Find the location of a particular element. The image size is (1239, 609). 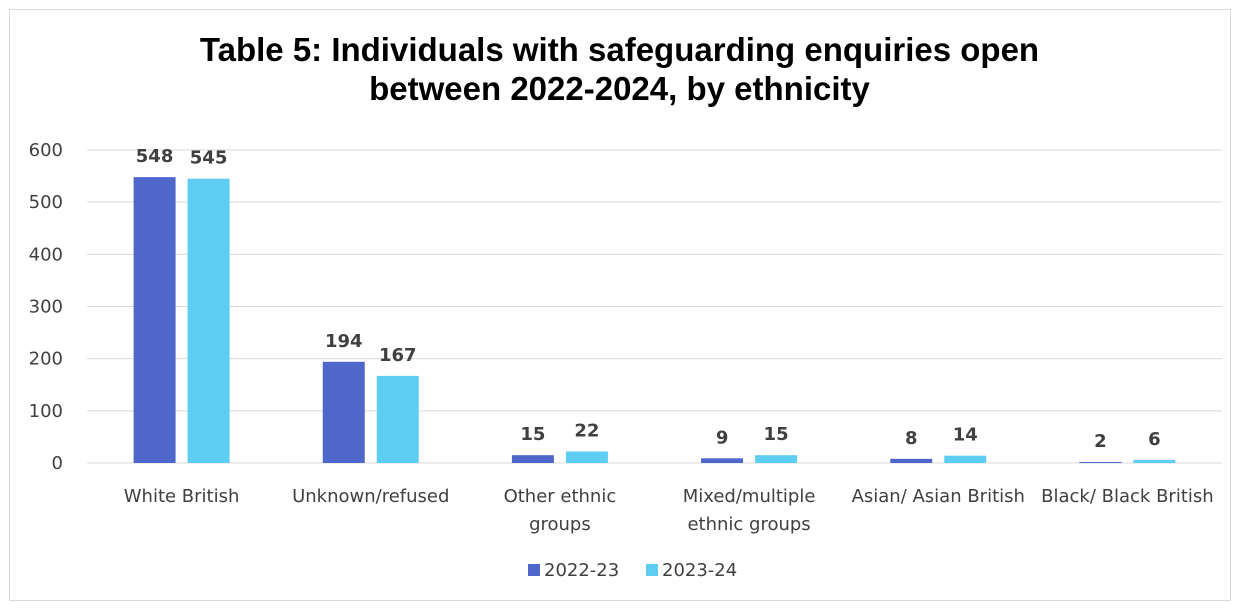

data-label: 22 is located at coordinates (586, 431).